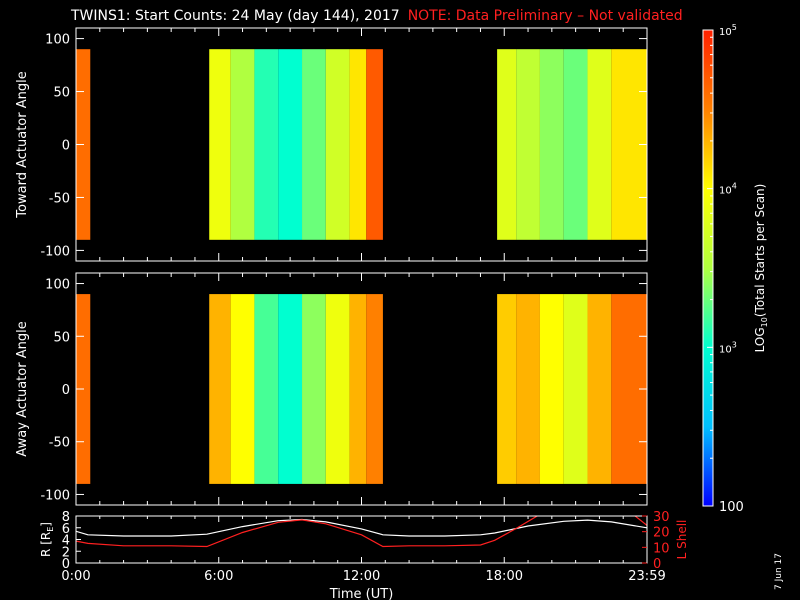 This screenshot has width=800, height=600. I want to click on y-tick-label: 8, so click(66, 517).